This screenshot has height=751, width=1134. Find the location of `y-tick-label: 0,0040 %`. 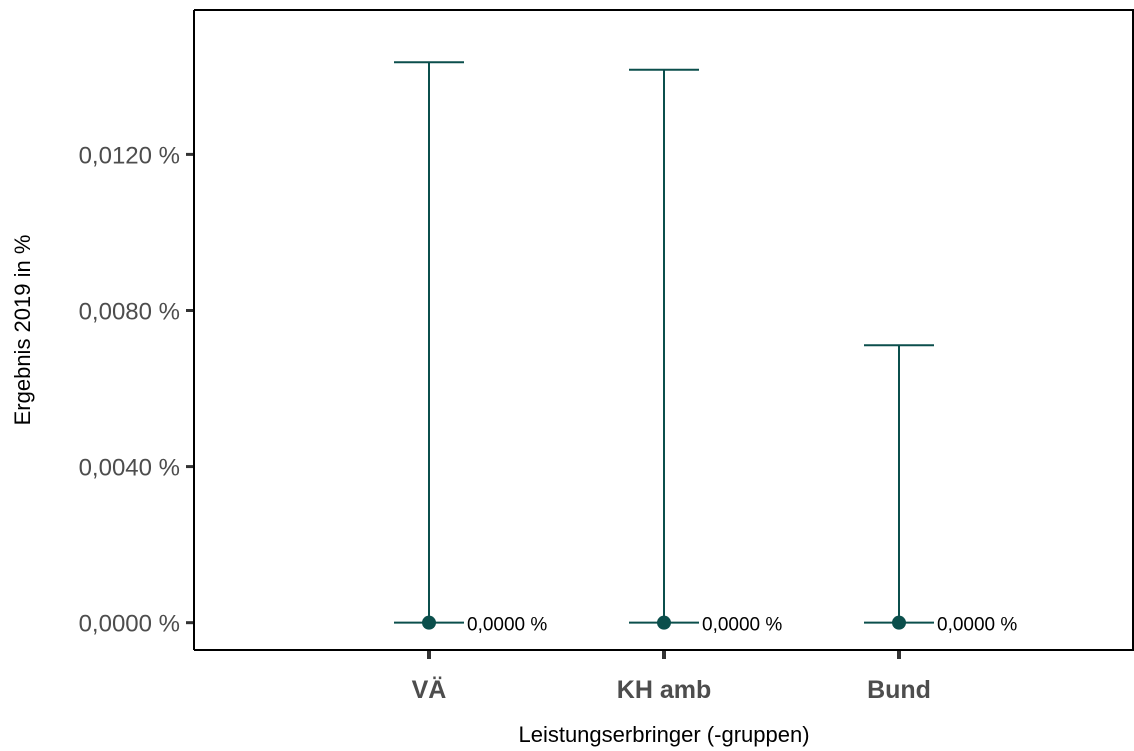

y-tick-label: 0,0040 % is located at coordinates (129, 468).